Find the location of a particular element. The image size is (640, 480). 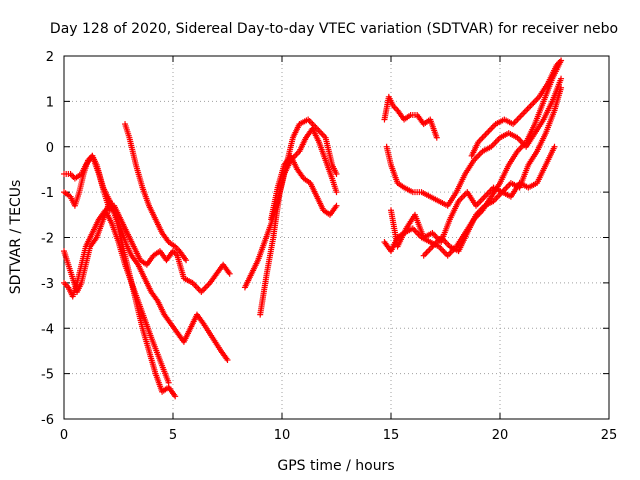

y-tick-label: -3 is located at coordinates (47, 284).